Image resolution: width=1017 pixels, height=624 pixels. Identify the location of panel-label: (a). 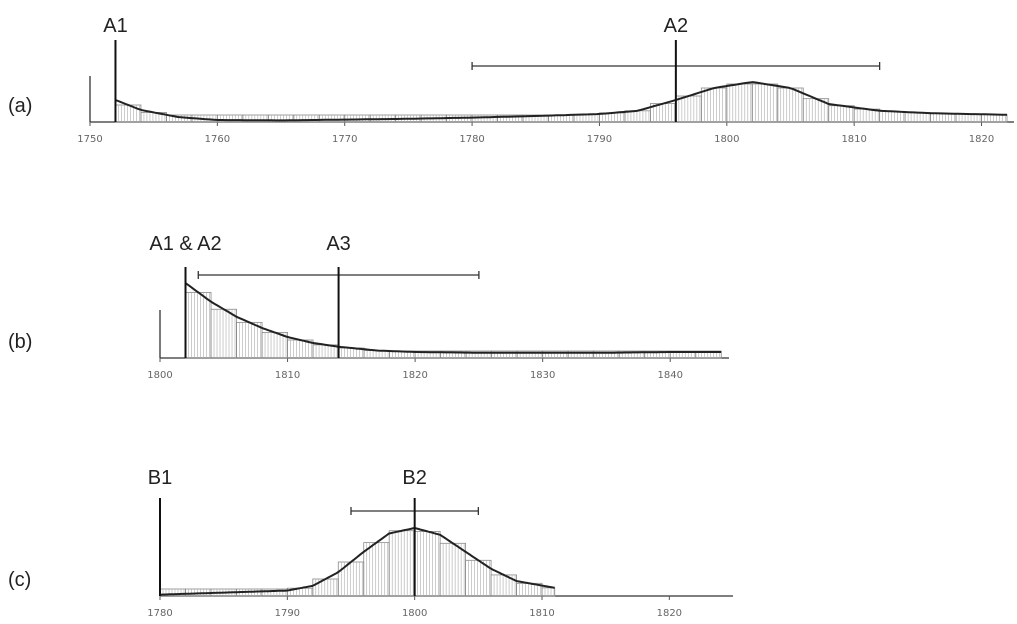
(20, 106).